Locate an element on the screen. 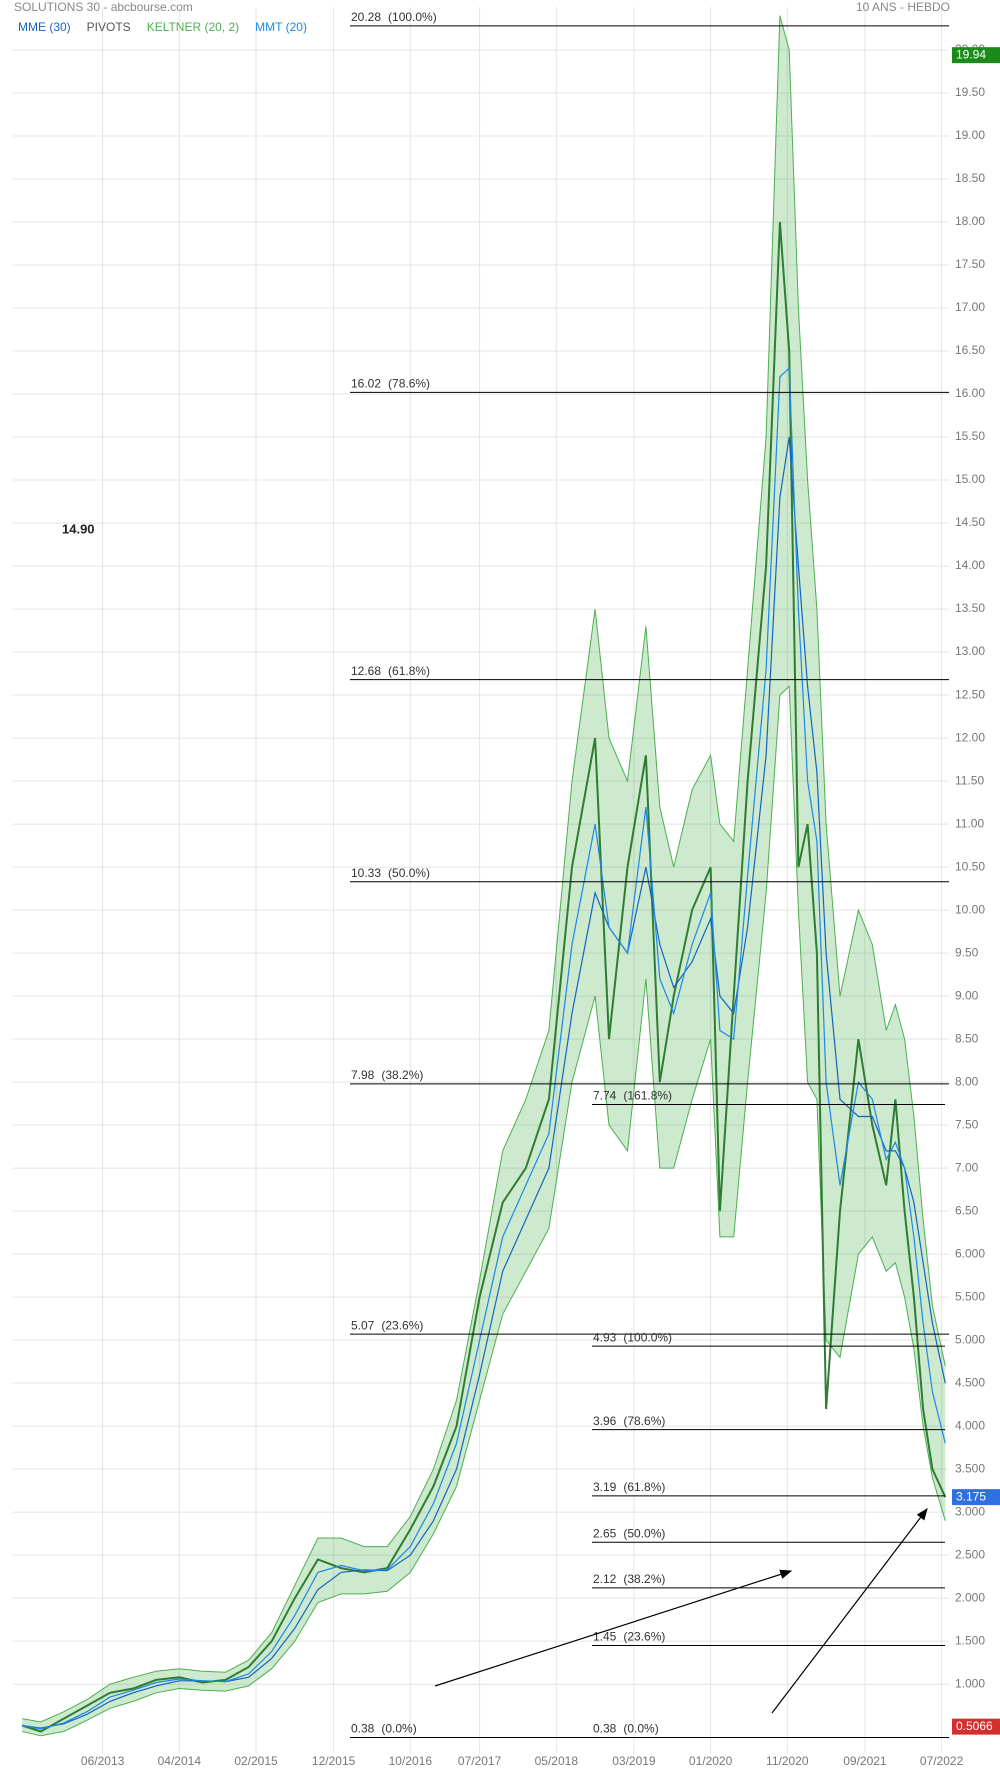  y-tick-label: 6.000 is located at coordinates (970, 1253).